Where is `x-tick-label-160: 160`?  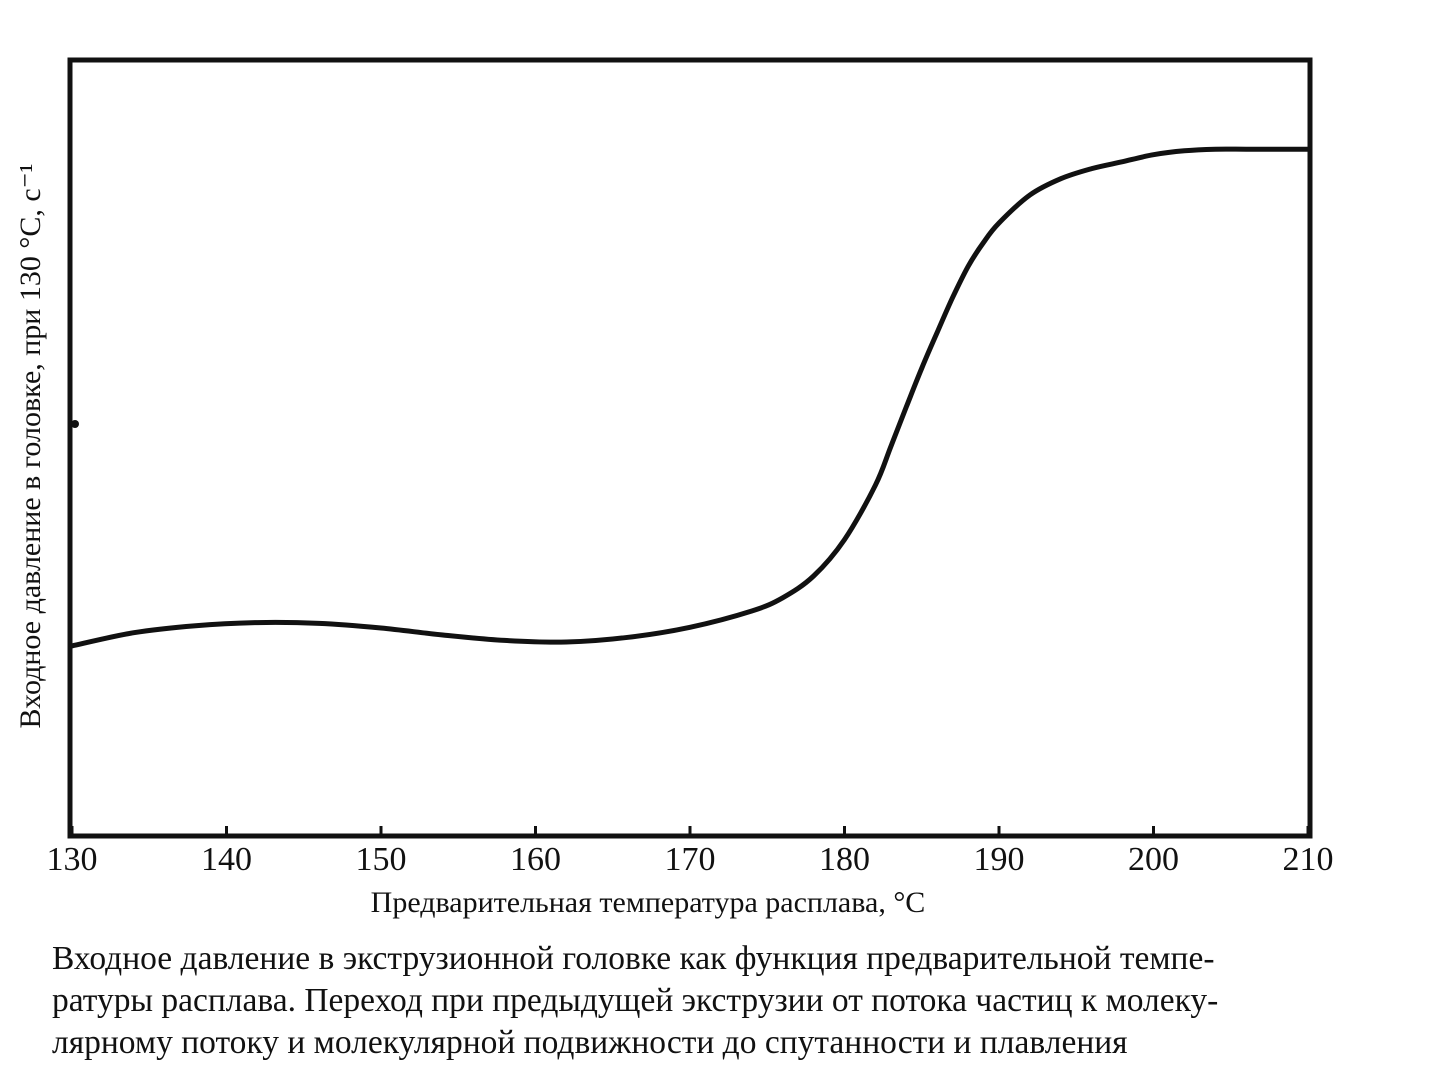 x-tick-label-160: 160 is located at coordinates (535, 859).